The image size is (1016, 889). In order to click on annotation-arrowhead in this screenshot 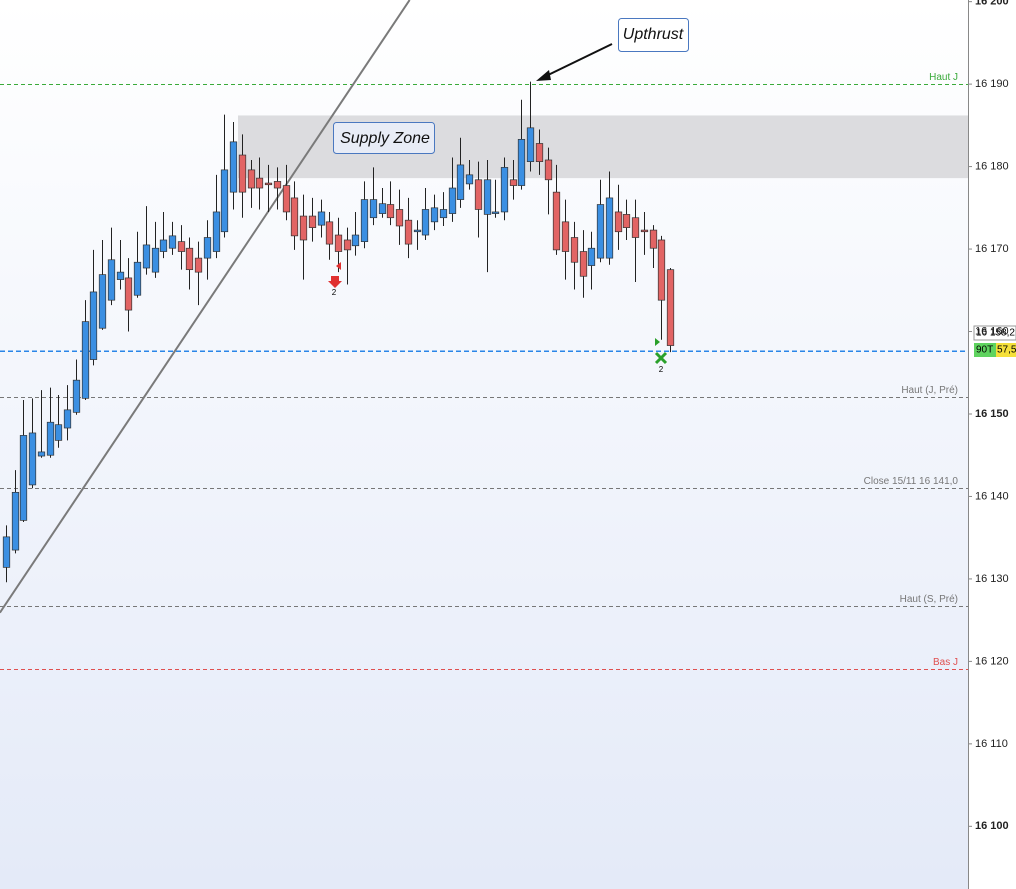, I will do `click(543, 75)`.